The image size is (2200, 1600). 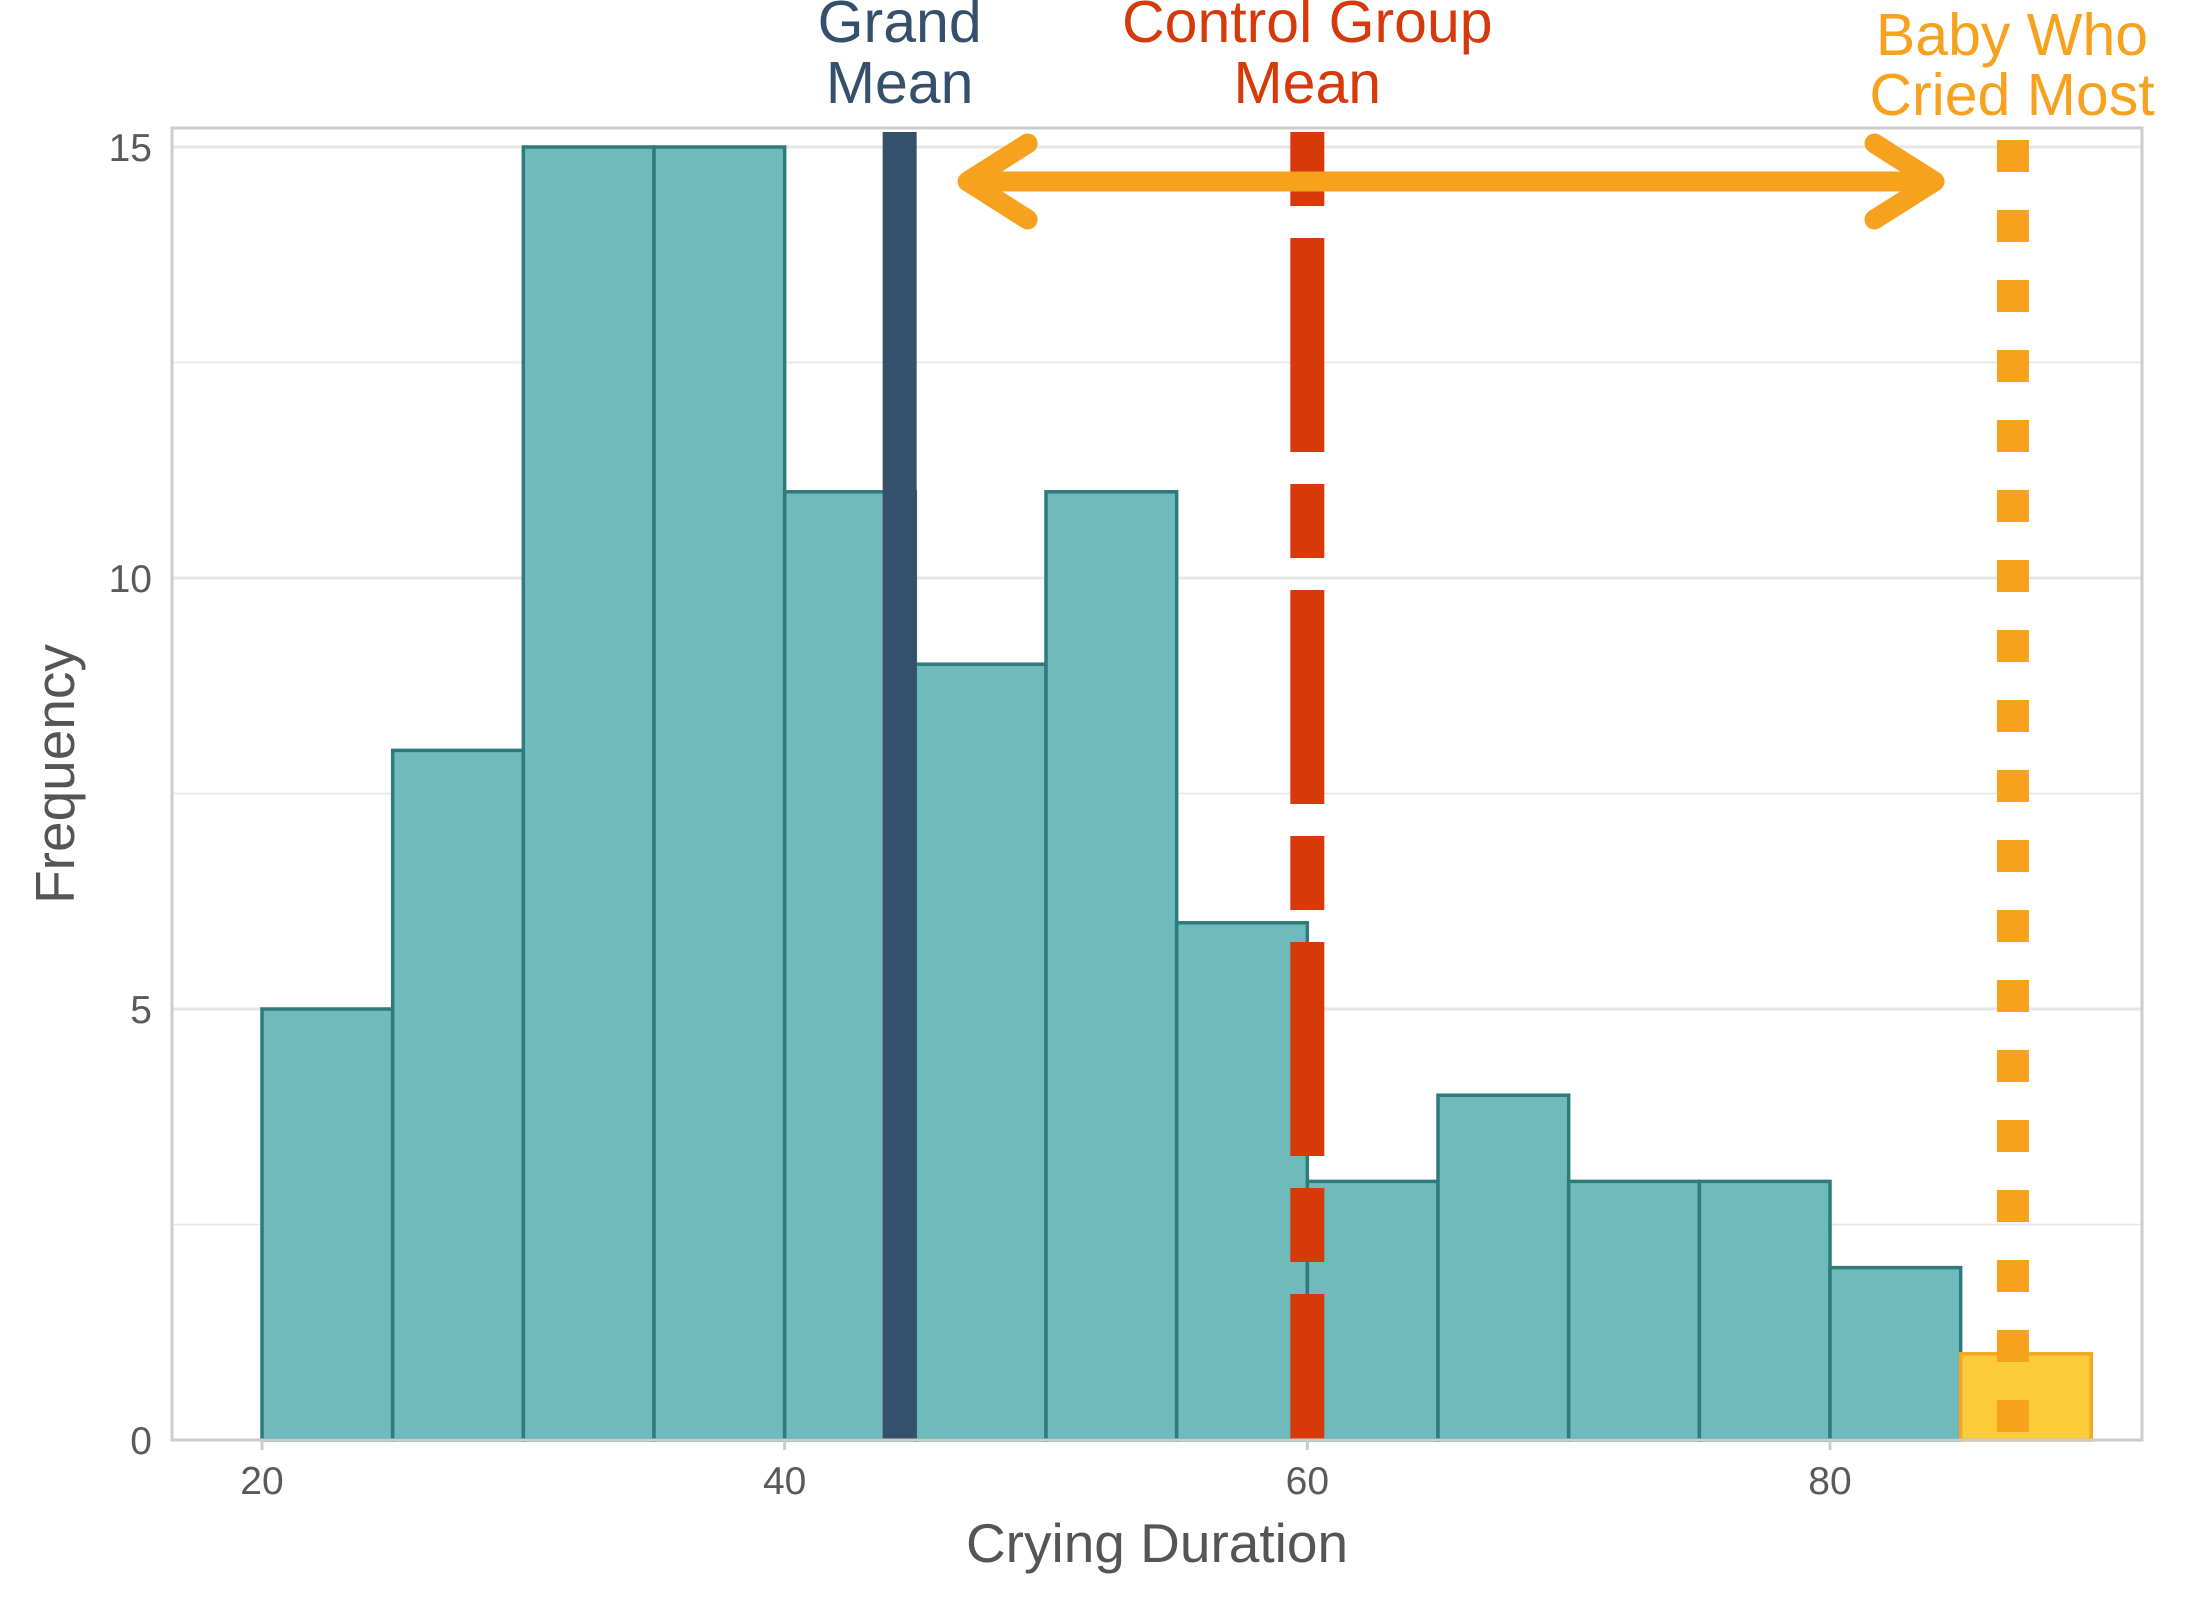 I want to click on reference-label-2-line-2: Mean, so click(x=1308, y=83).